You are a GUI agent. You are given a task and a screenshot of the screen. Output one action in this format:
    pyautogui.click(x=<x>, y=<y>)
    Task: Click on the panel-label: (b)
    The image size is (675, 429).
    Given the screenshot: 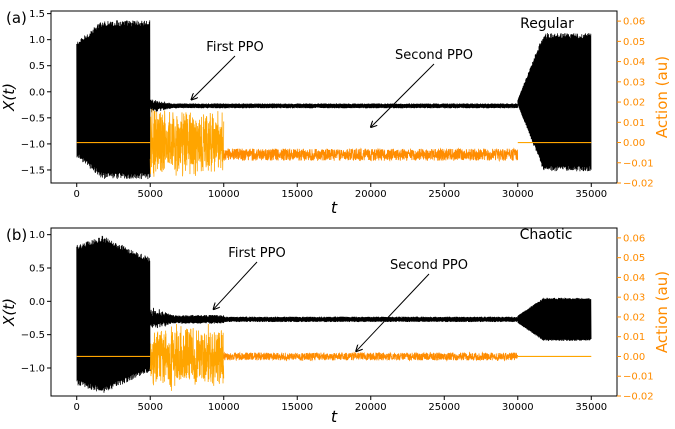 What is the action you would take?
    pyautogui.click(x=16, y=235)
    